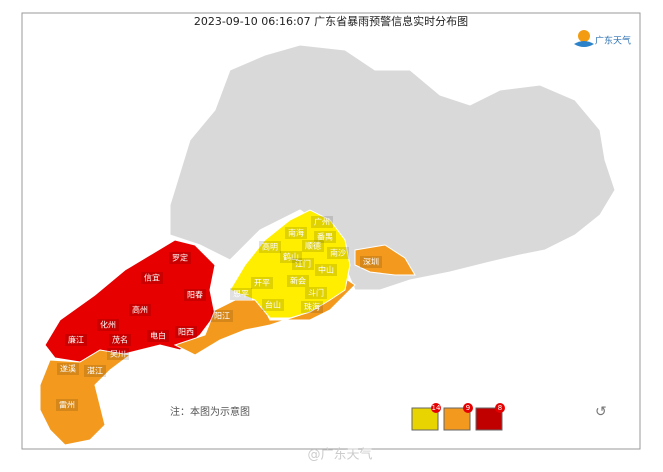 The image size is (663, 472). I want to click on region-label: 化州, so click(108, 325).